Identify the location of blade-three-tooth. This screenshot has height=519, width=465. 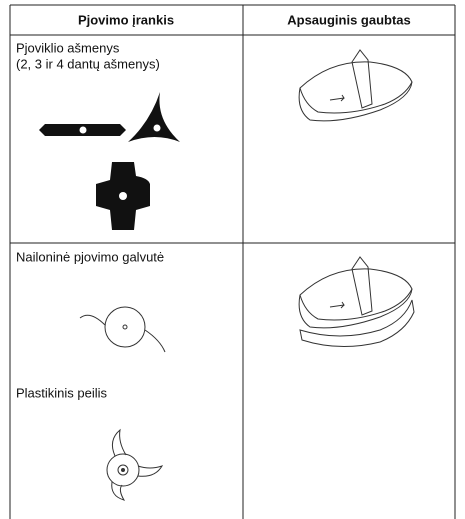
(154, 117).